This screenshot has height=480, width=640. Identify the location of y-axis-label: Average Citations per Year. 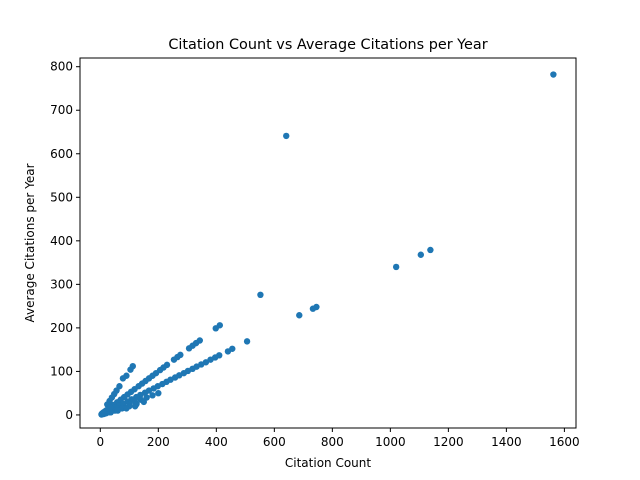
(30, 242).